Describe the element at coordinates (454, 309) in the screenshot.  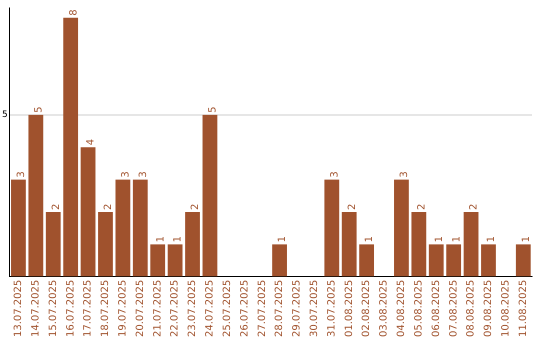
I see `x-tick-label: 07.08.2025` at that location.